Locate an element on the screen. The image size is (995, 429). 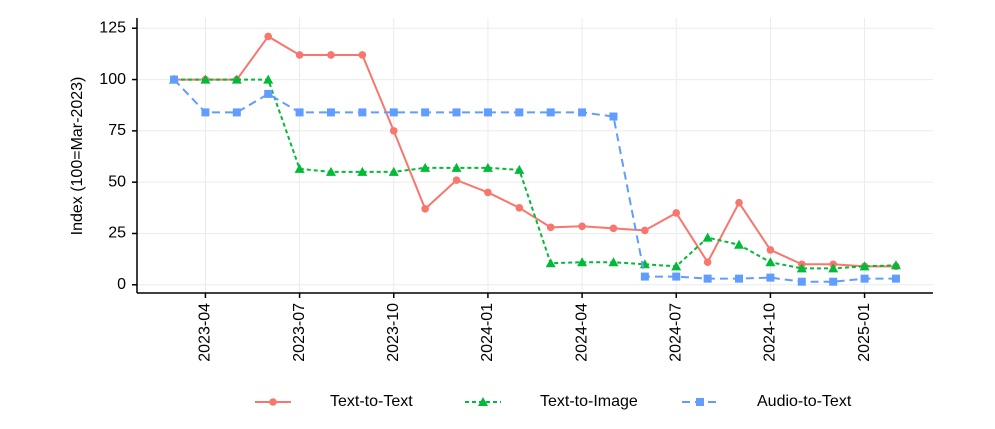
y-tick-label: 75 is located at coordinates (117, 130).